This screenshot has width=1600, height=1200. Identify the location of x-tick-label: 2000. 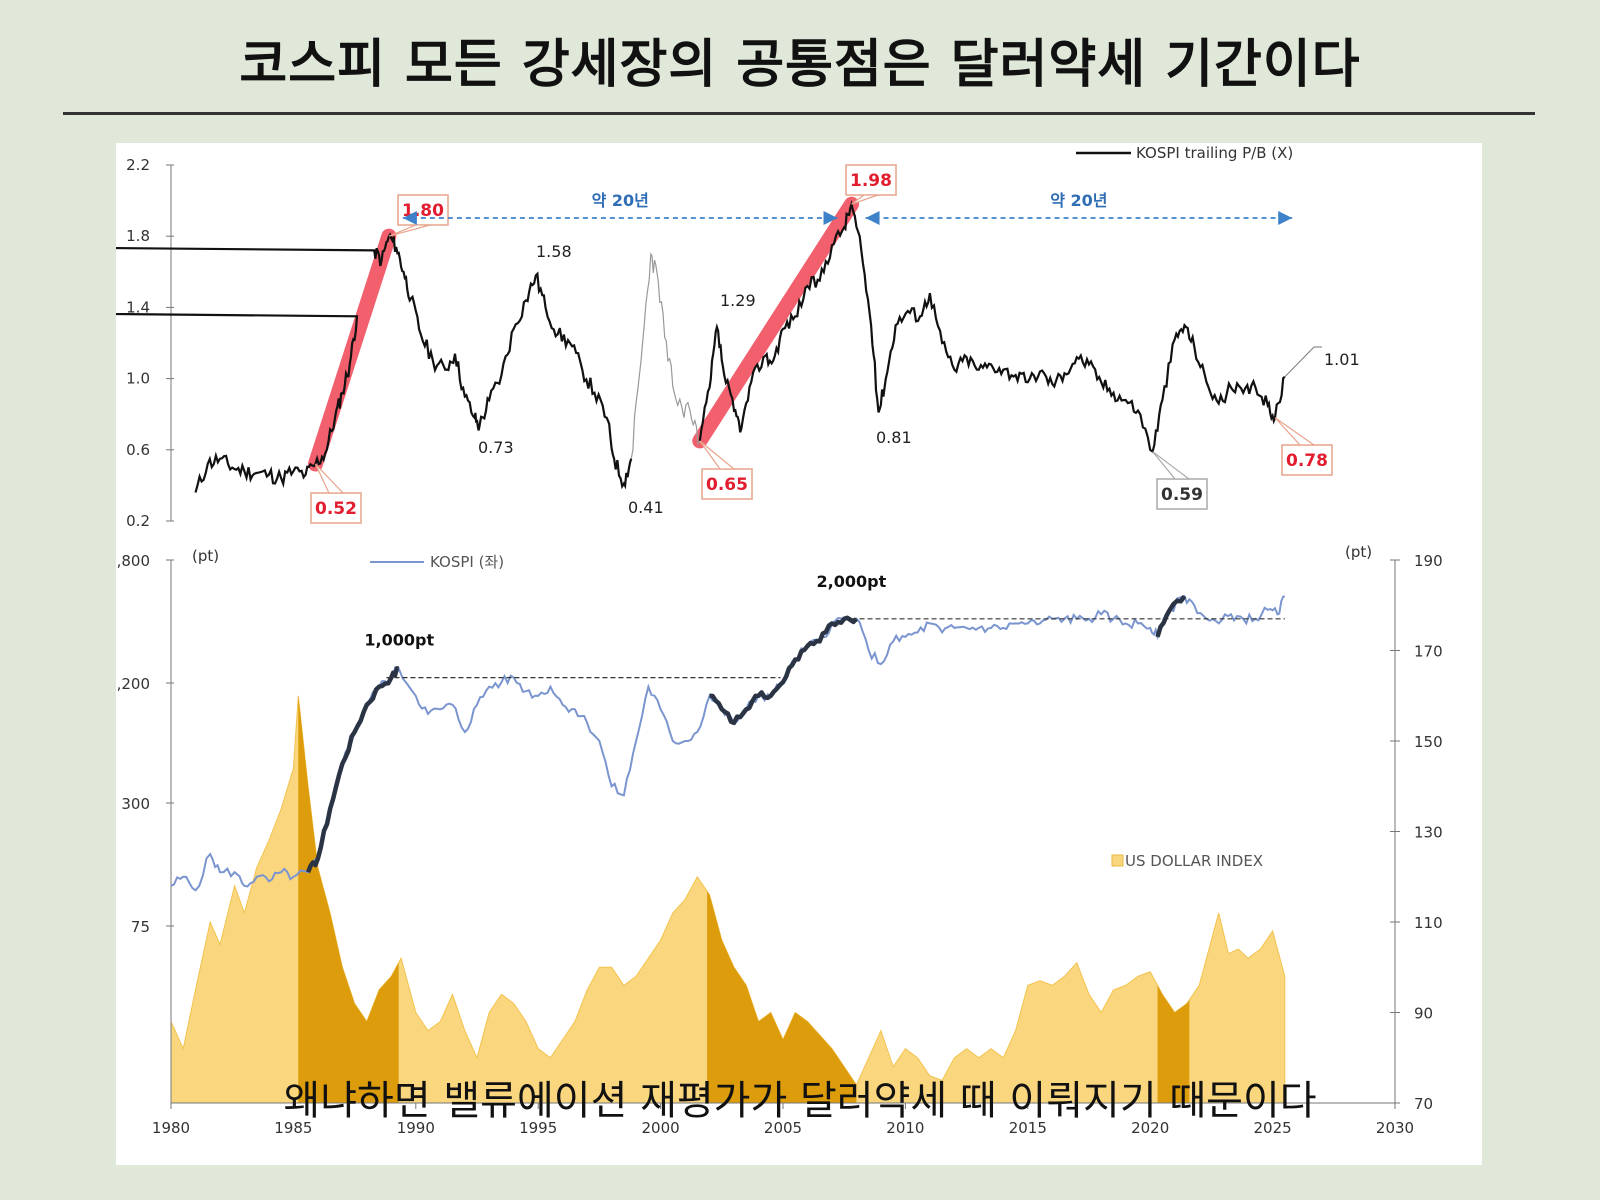
(661, 1128).